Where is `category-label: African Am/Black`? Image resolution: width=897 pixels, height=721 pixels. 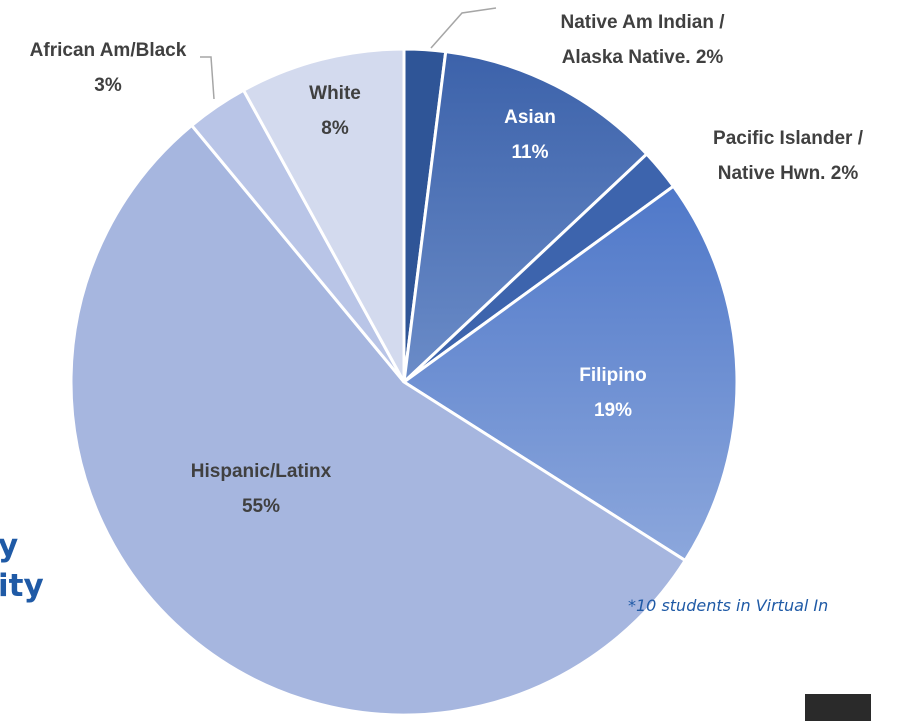
category-label: African Am/Black is located at coordinates (108, 50).